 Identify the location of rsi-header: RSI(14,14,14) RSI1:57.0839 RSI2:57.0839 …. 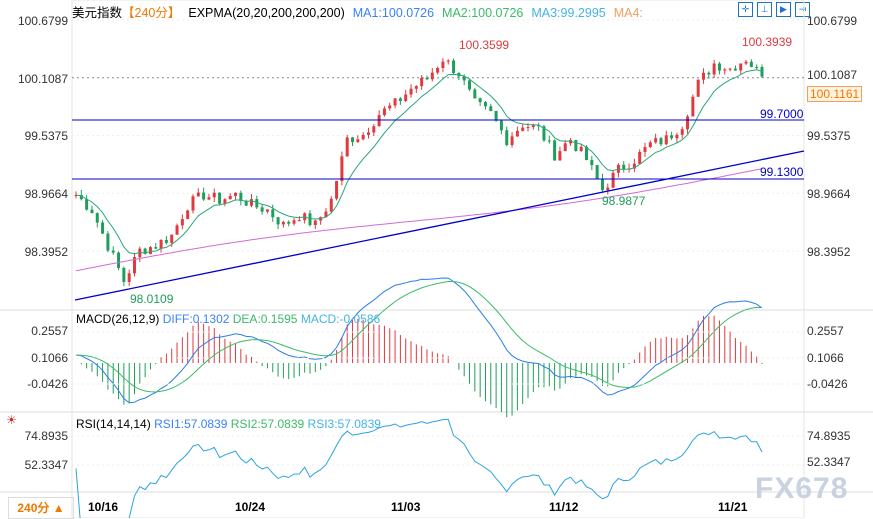
(228, 424).